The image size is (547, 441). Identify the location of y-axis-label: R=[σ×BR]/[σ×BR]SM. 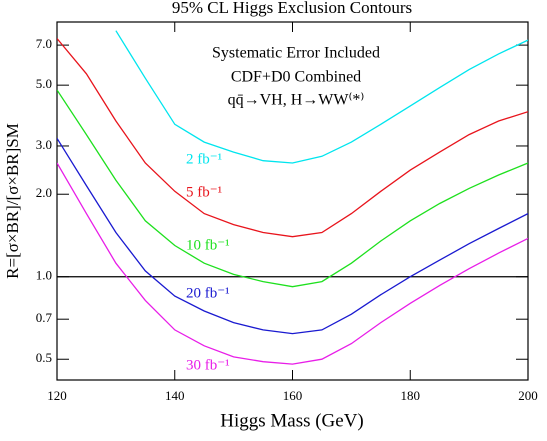
(12, 201).